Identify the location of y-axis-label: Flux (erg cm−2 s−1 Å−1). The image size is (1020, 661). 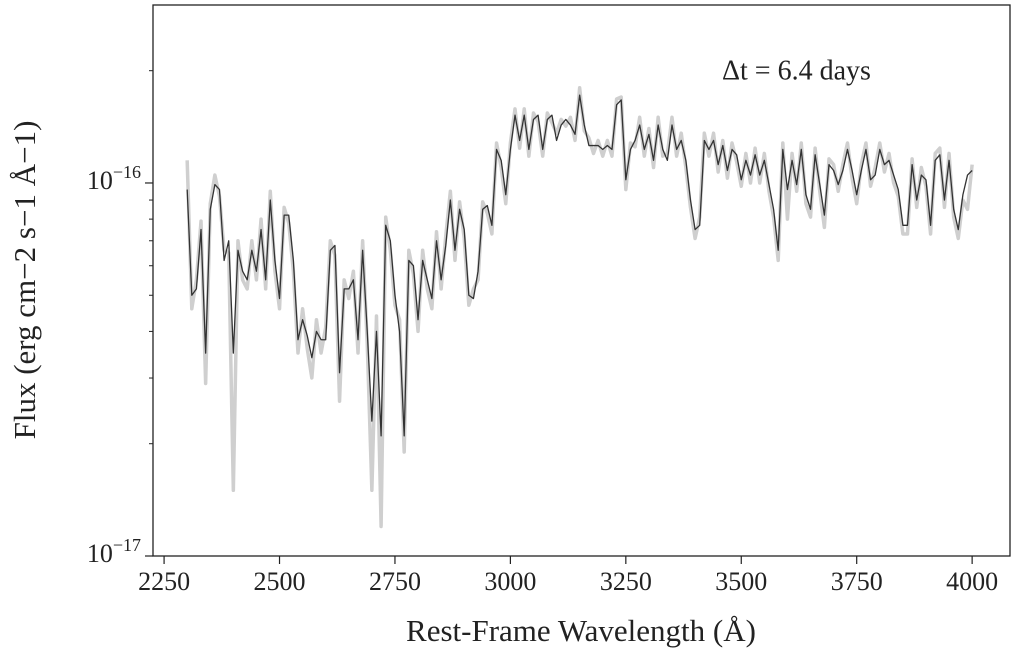
(24, 280).